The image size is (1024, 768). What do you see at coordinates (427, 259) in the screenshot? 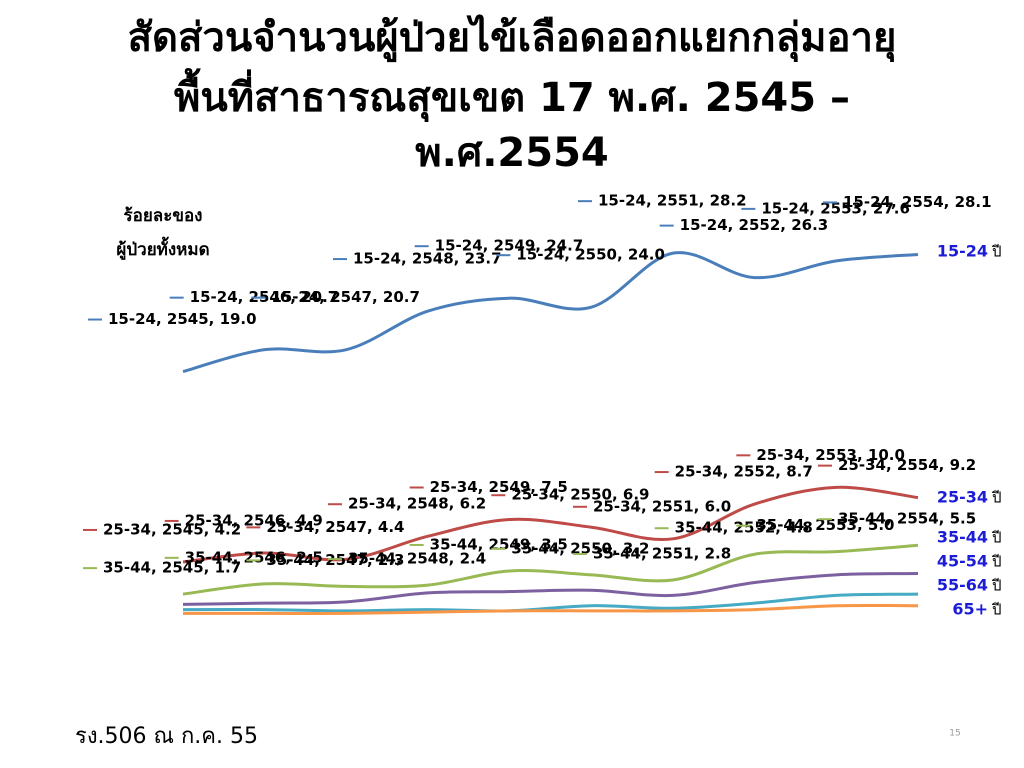
I see `data-label: 15-24, 2548, 23.7` at bounding box center [427, 259].